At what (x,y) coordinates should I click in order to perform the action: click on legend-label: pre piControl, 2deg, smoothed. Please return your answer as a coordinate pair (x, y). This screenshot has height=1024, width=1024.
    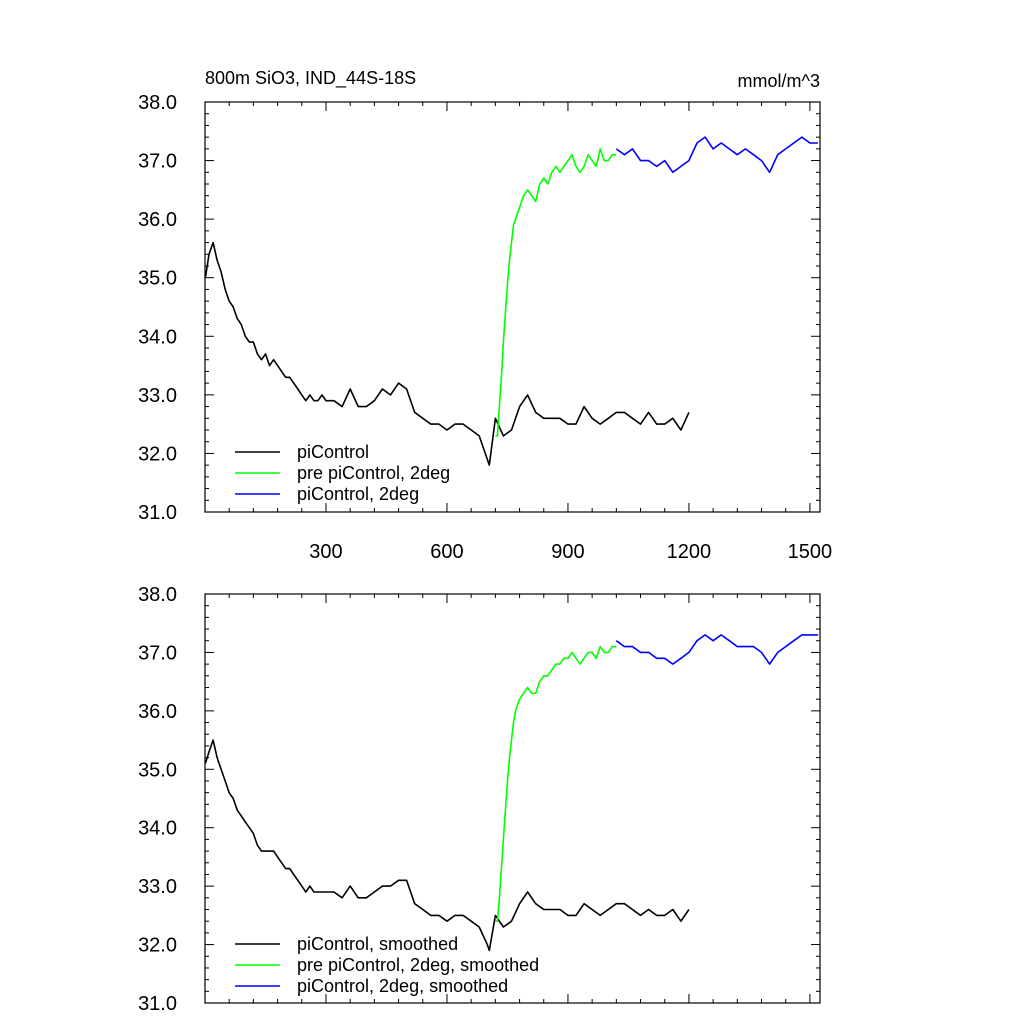
    Looking at the image, I should click on (418, 965).